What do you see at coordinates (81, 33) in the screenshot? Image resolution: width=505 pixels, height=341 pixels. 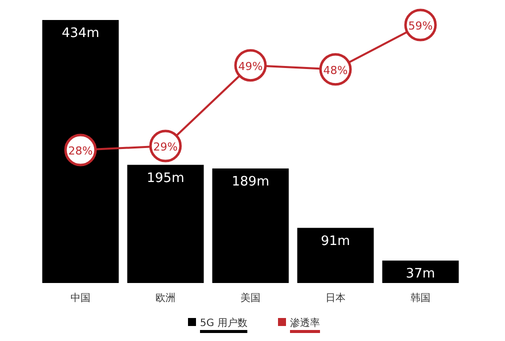 I see `data-label: 434m` at bounding box center [81, 33].